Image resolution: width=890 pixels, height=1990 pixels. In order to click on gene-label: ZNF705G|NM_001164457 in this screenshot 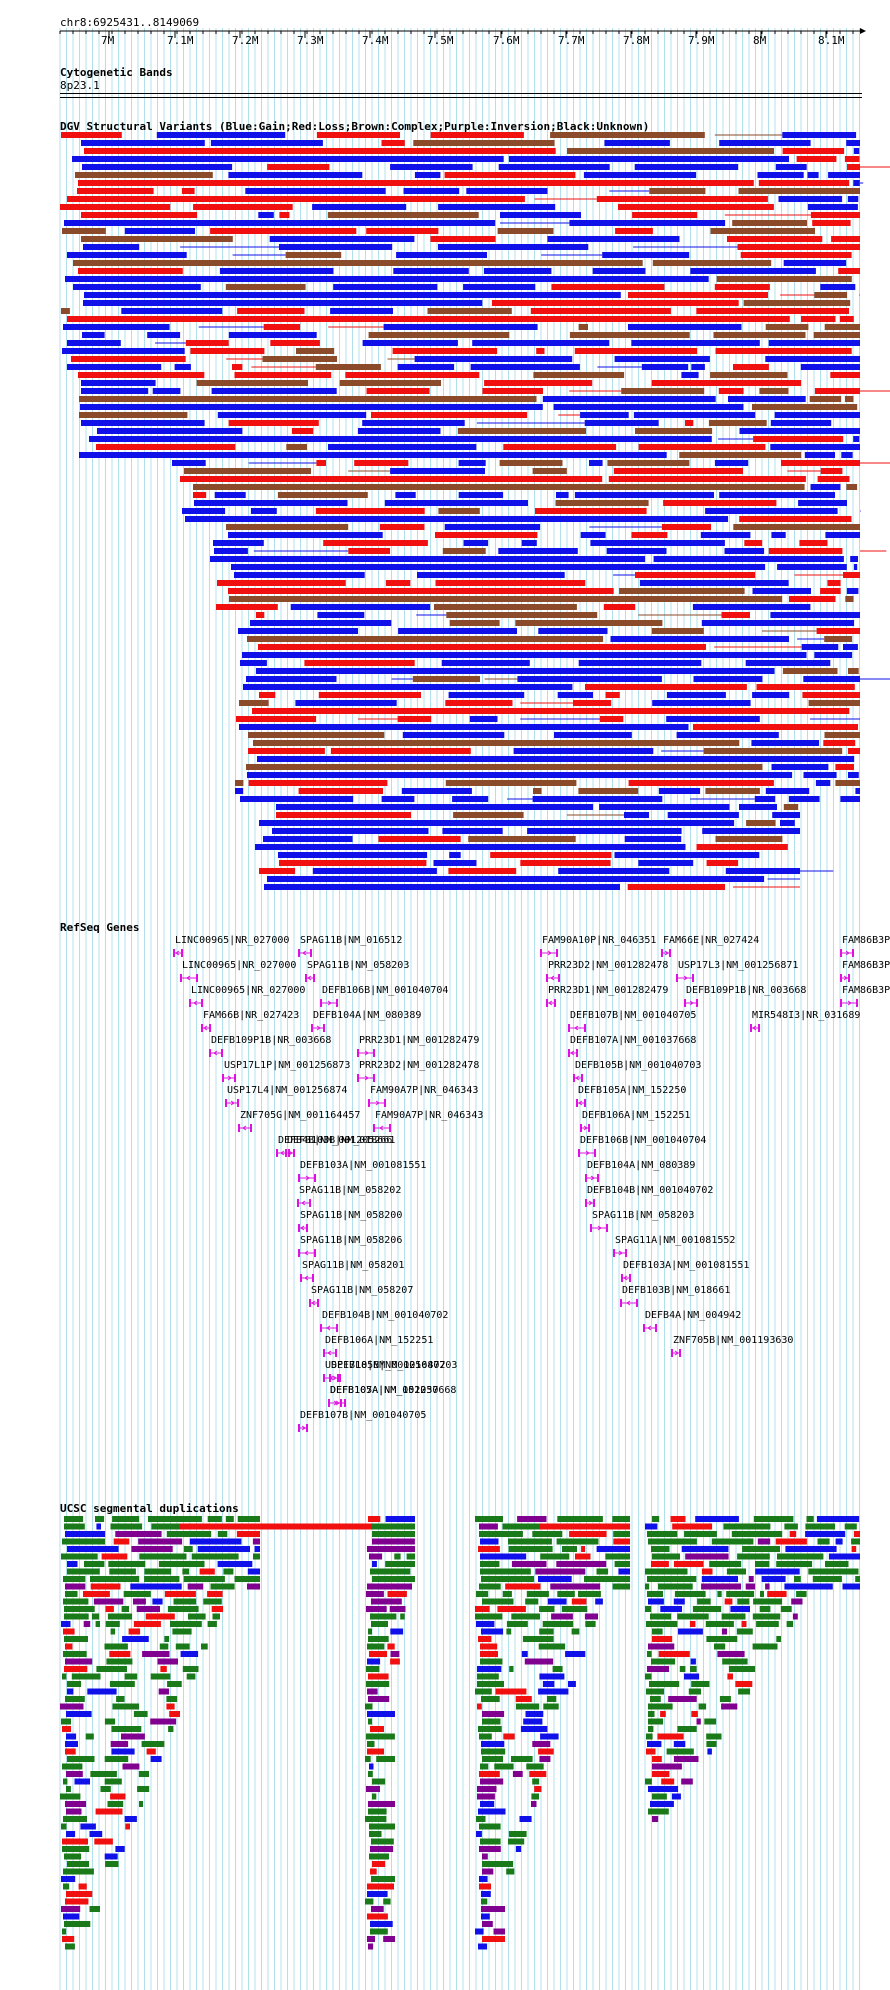, I will do `click(300, 1115)`.